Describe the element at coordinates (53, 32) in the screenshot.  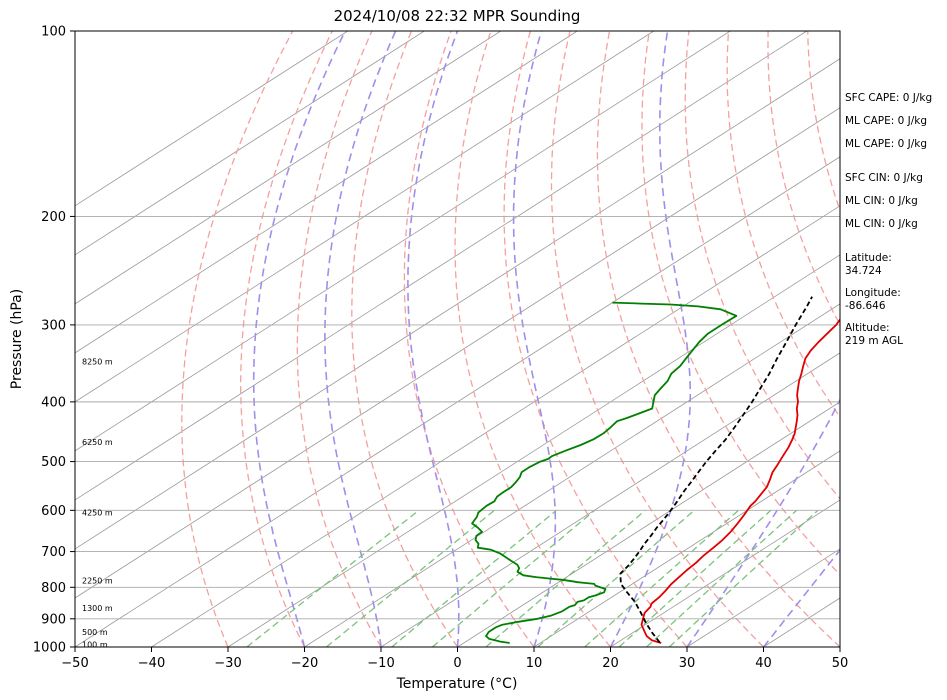
I see `y-tick-label: 100` at that location.